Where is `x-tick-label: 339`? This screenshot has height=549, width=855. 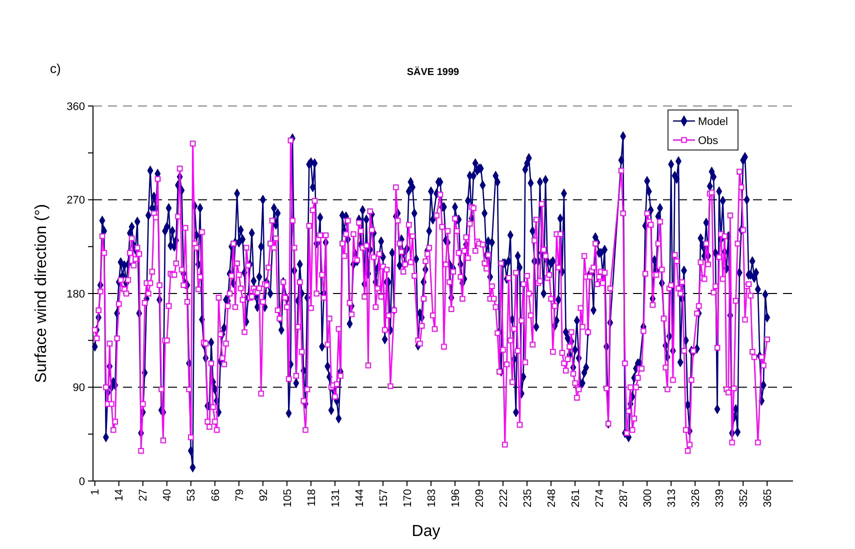
x-tick-label: 339 is located at coordinates (720, 498).